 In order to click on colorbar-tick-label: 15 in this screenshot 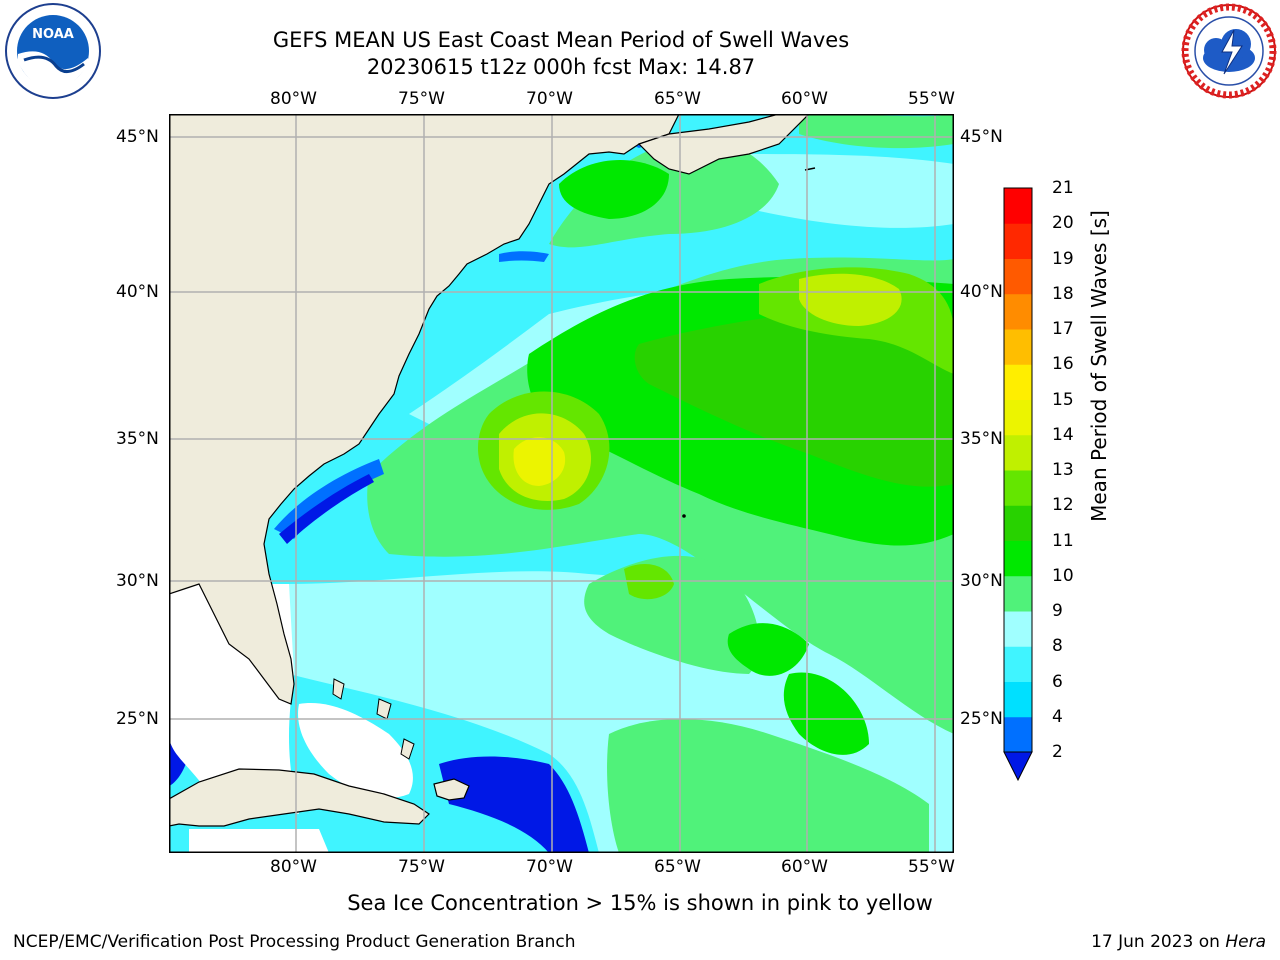, I will do `click(1063, 399)`.